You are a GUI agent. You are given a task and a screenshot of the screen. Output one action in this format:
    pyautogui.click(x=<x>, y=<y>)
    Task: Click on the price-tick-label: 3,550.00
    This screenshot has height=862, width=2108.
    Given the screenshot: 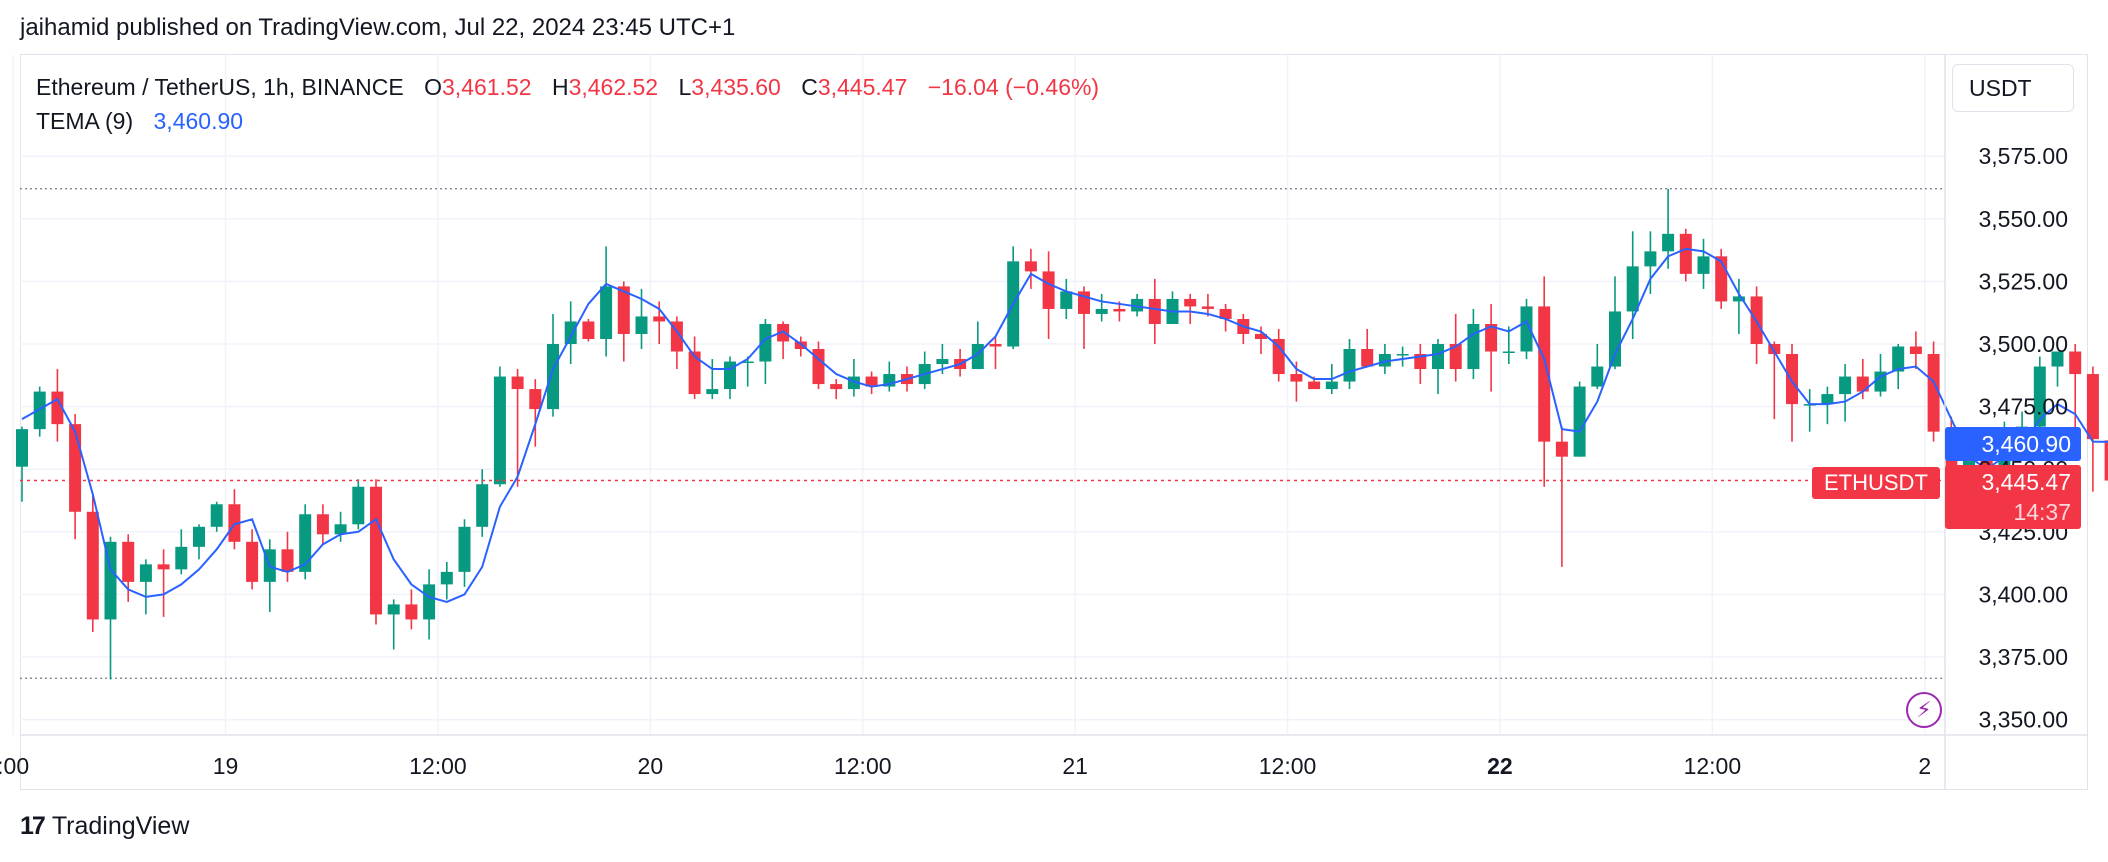 What is the action you would take?
    pyautogui.click(x=2023, y=219)
    